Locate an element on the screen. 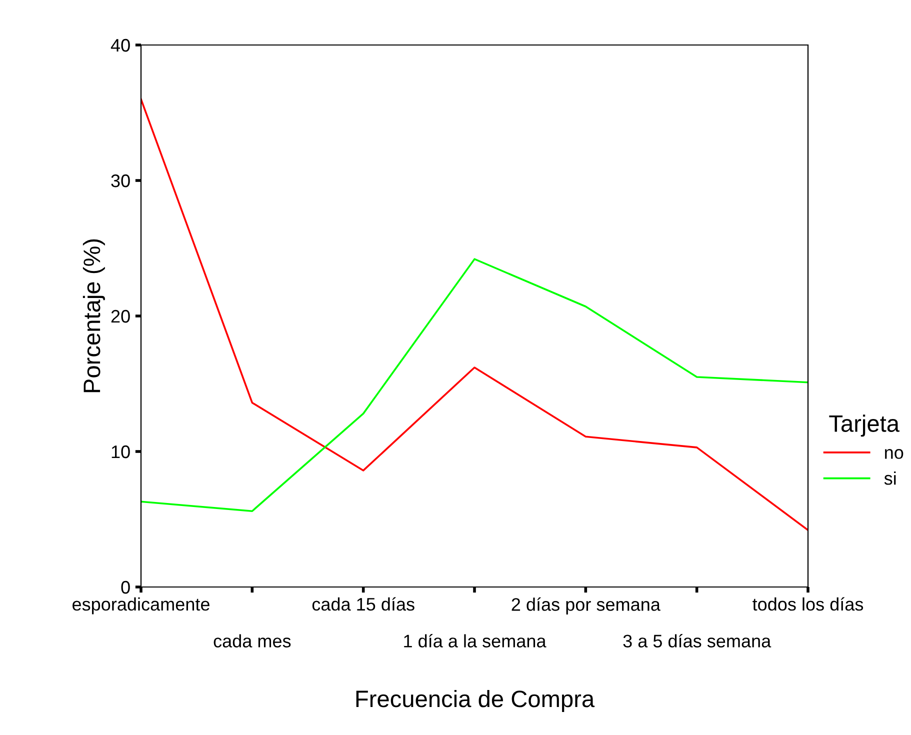  y-tick-label: 20 is located at coordinates (120, 316).